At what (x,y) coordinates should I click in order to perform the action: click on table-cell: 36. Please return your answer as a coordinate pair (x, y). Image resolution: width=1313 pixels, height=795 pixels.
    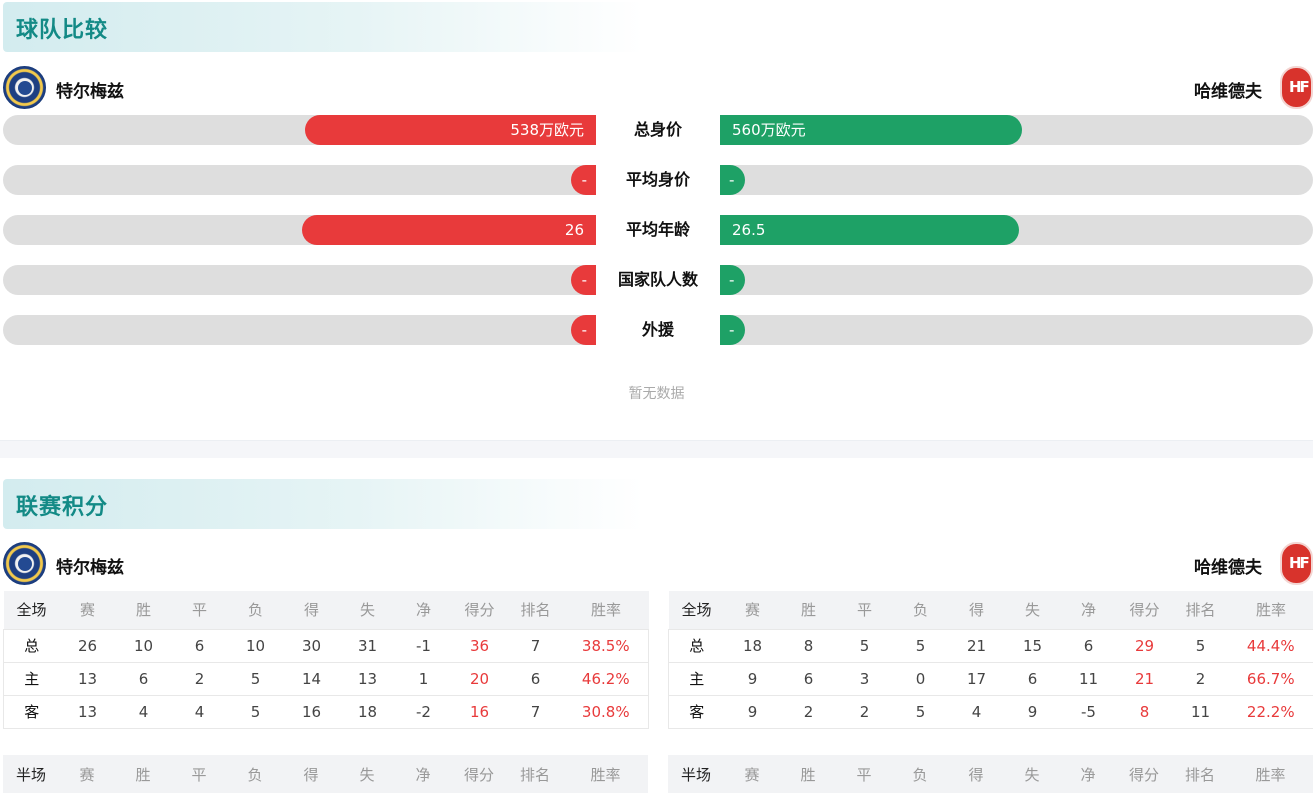
    Looking at the image, I should click on (479, 645).